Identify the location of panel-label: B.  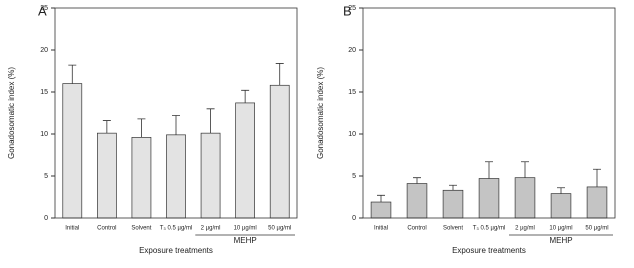
(347, 10).